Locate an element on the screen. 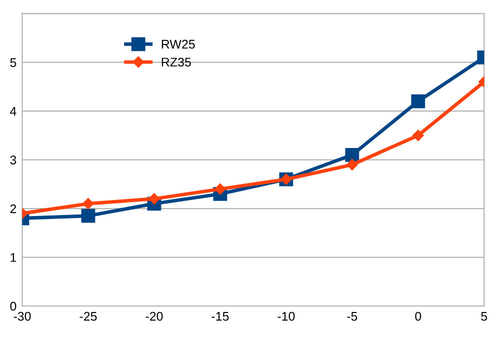 This screenshot has height=340, width=494. x-tick-label: -10 is located at coordinates (286, 316).